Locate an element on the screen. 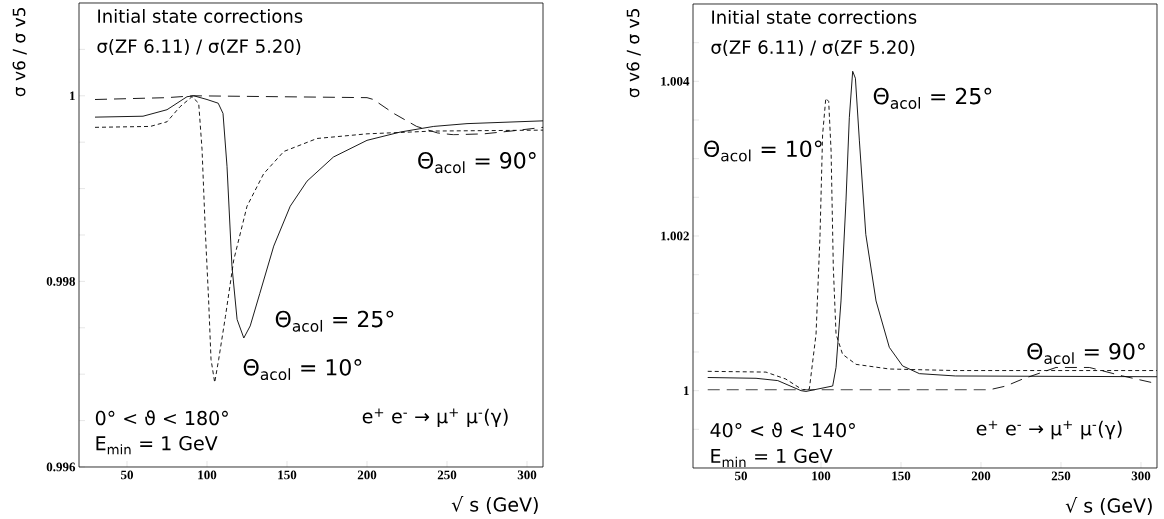 The width and height of the screenshot is (1164, 519). y-tick-label: 0.998 is located at coordinates (61, 281).